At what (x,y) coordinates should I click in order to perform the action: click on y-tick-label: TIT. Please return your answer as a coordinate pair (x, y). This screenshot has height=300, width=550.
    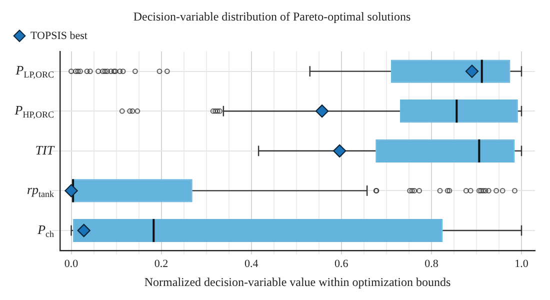
    Looking at the image, I should click on (45, 150).